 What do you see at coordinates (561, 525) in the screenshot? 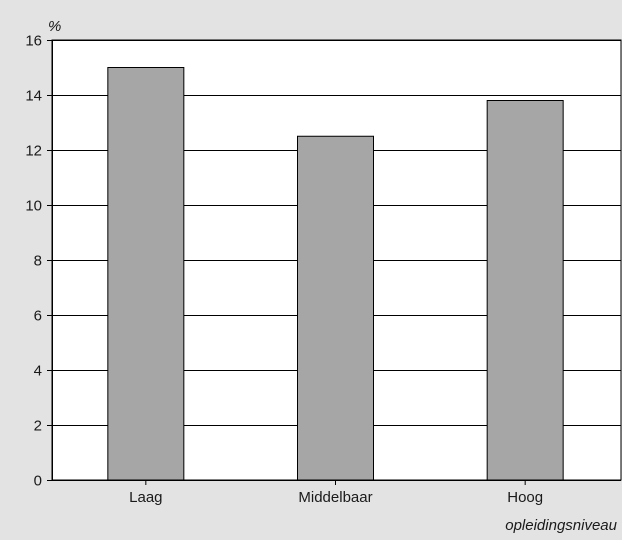
I see `x-axis-label: opleidingsniveau` at bounding box center [561, 525].